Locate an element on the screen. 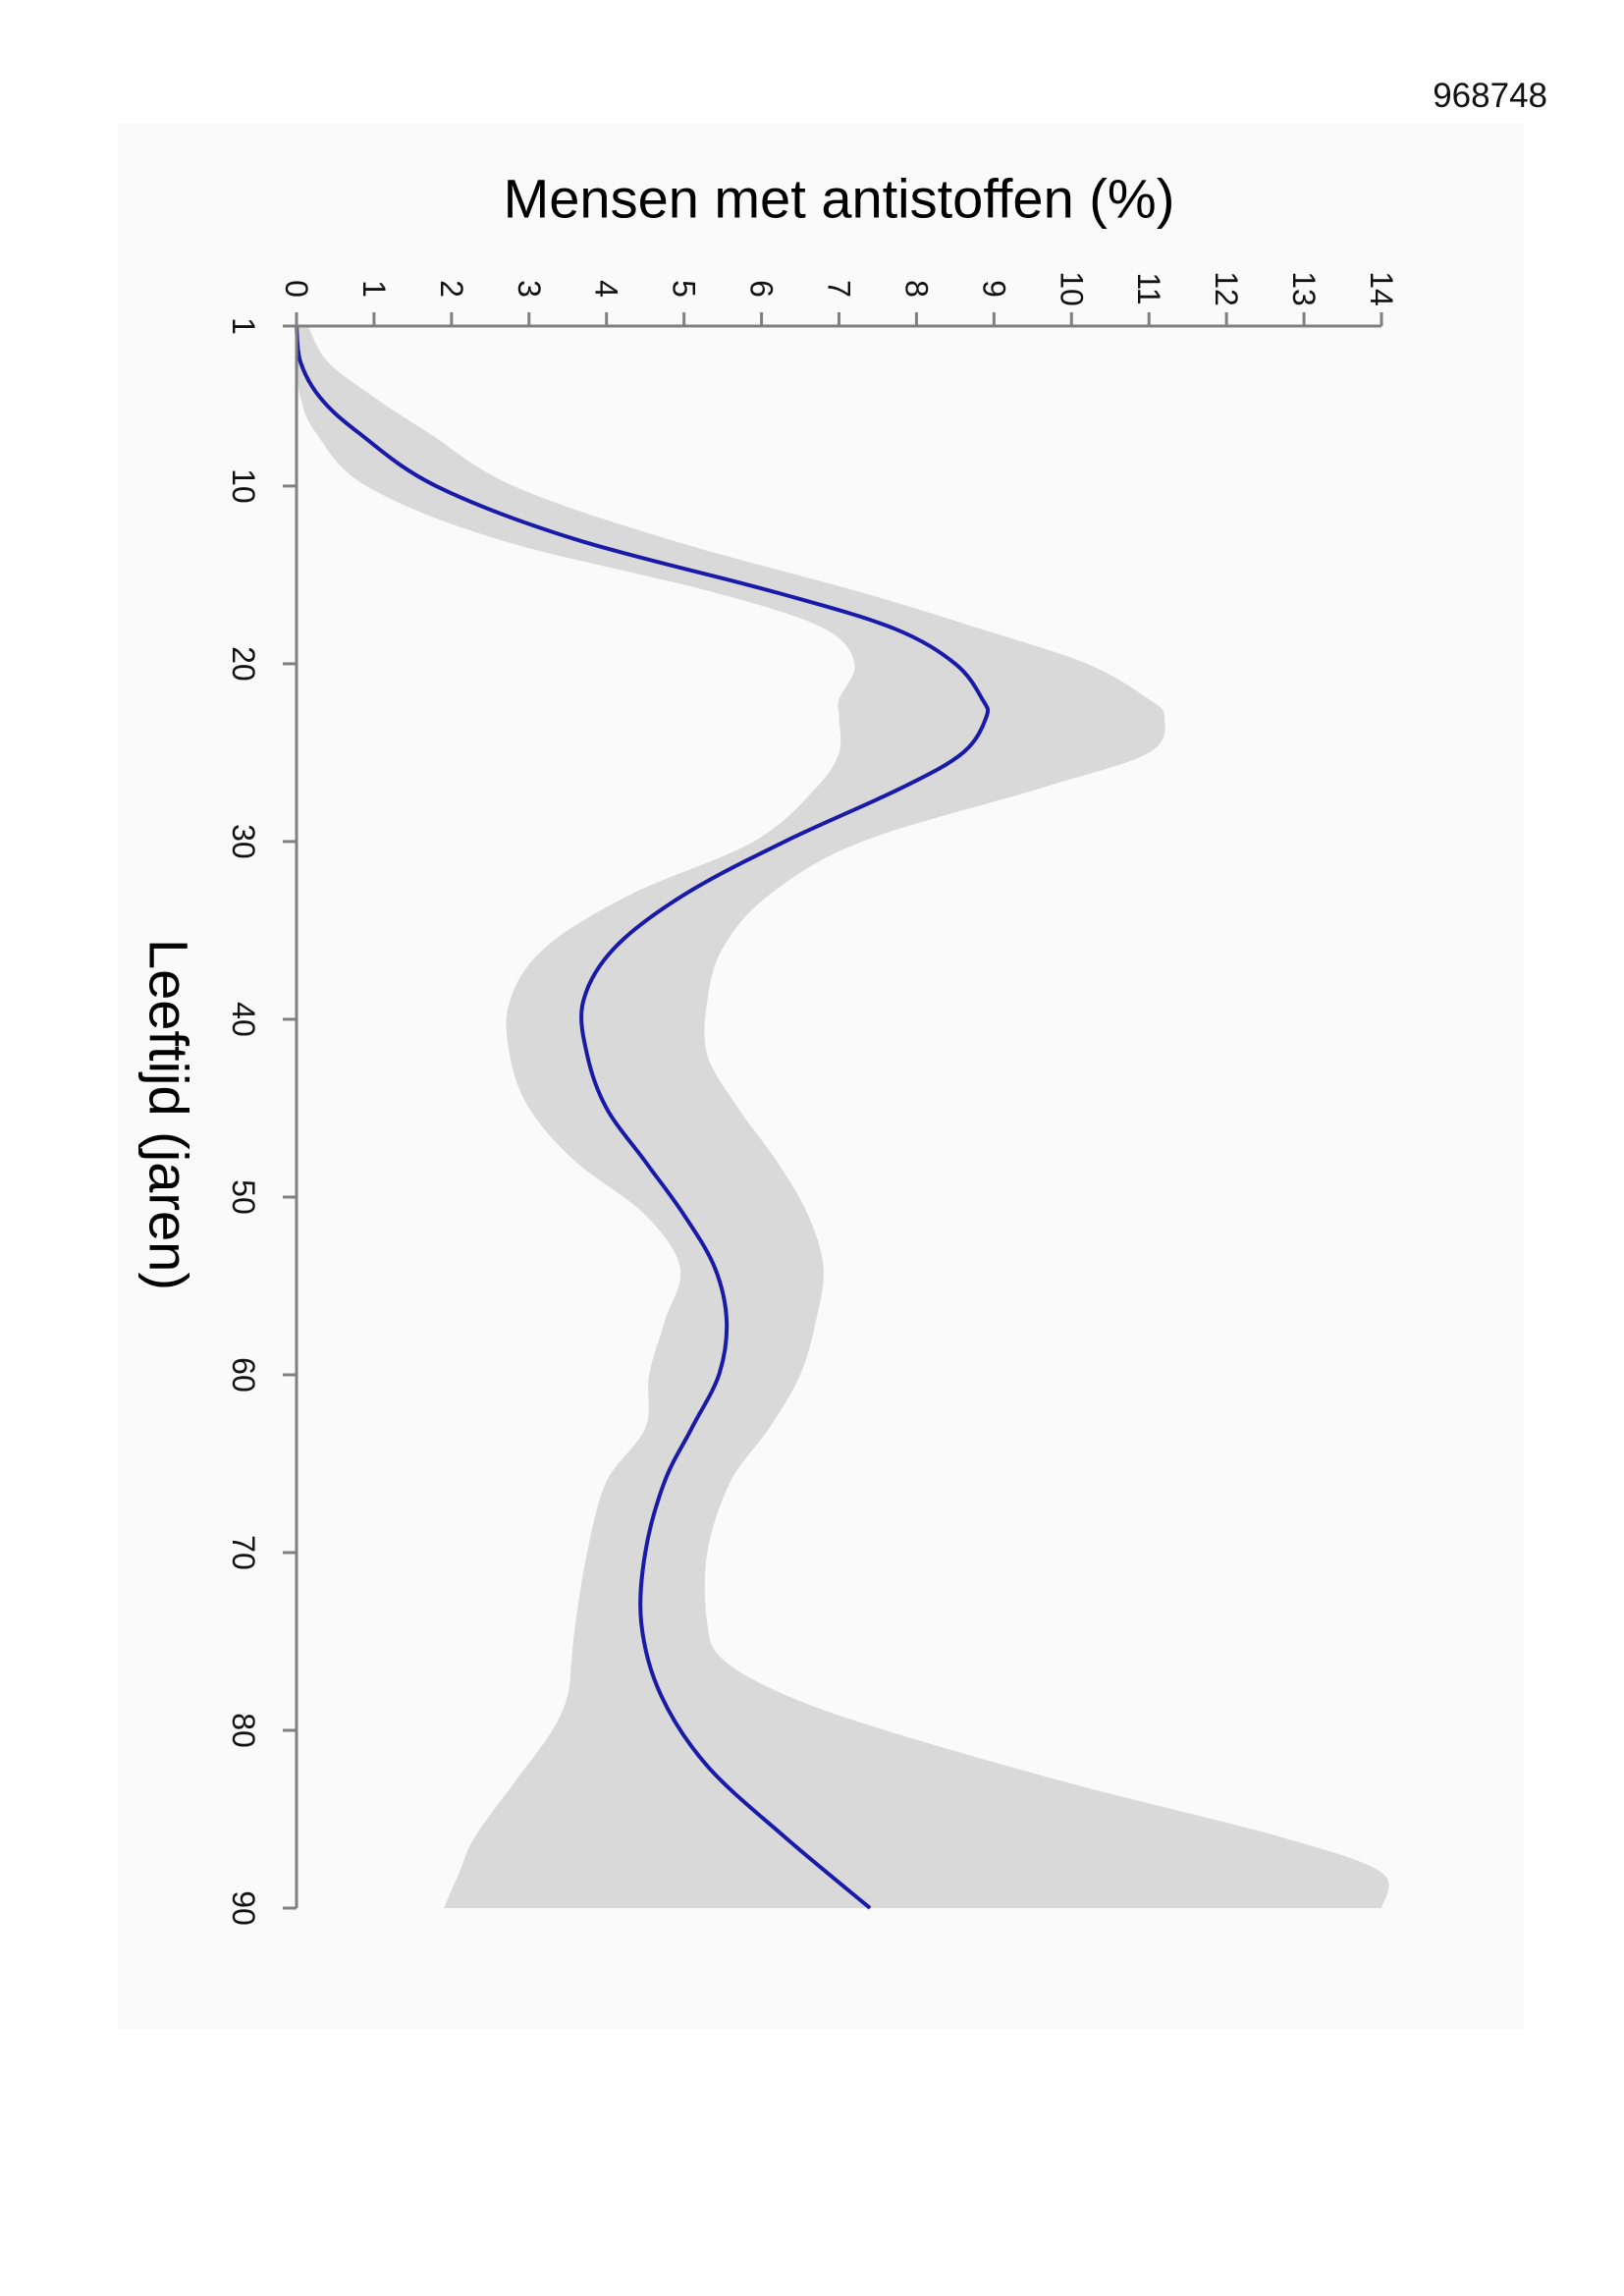  percentage-tick-label: 1 is located at coordinates (374, 289).